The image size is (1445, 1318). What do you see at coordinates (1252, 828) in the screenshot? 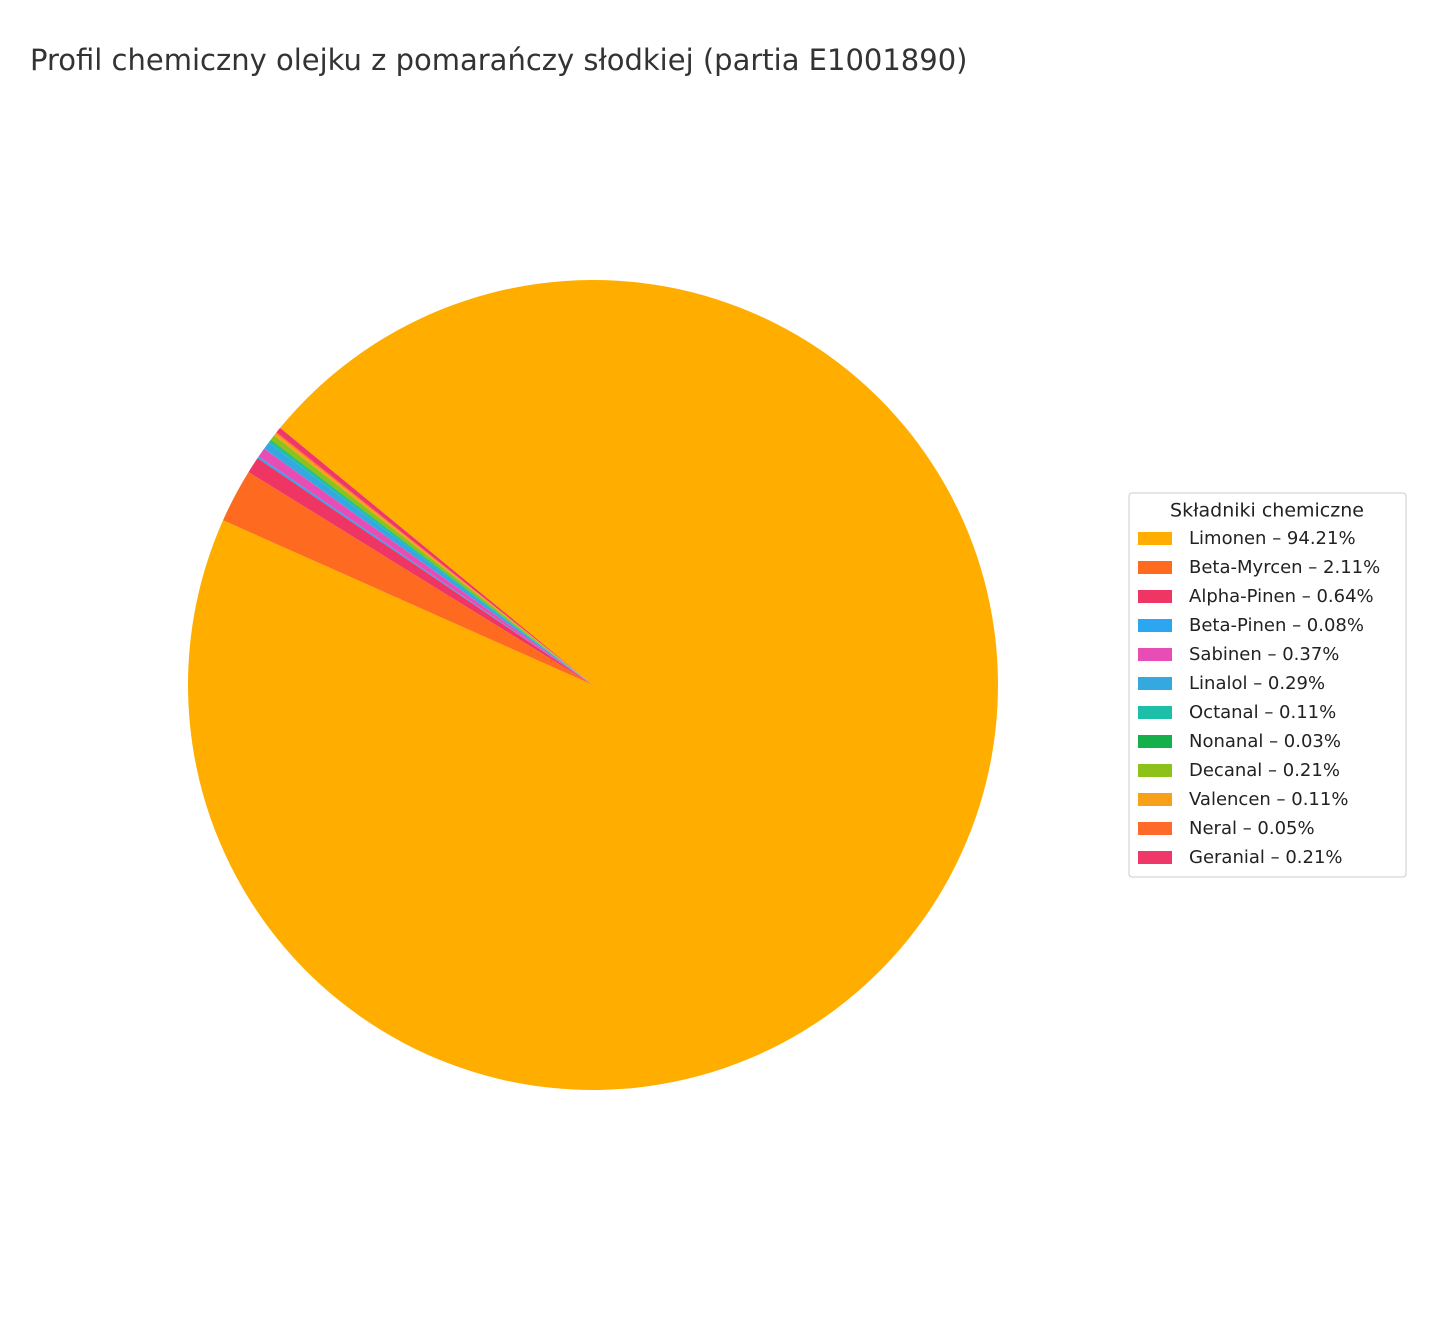
I see `legend-label: Neral – 0.05%` at bounding box center [1252, 828].